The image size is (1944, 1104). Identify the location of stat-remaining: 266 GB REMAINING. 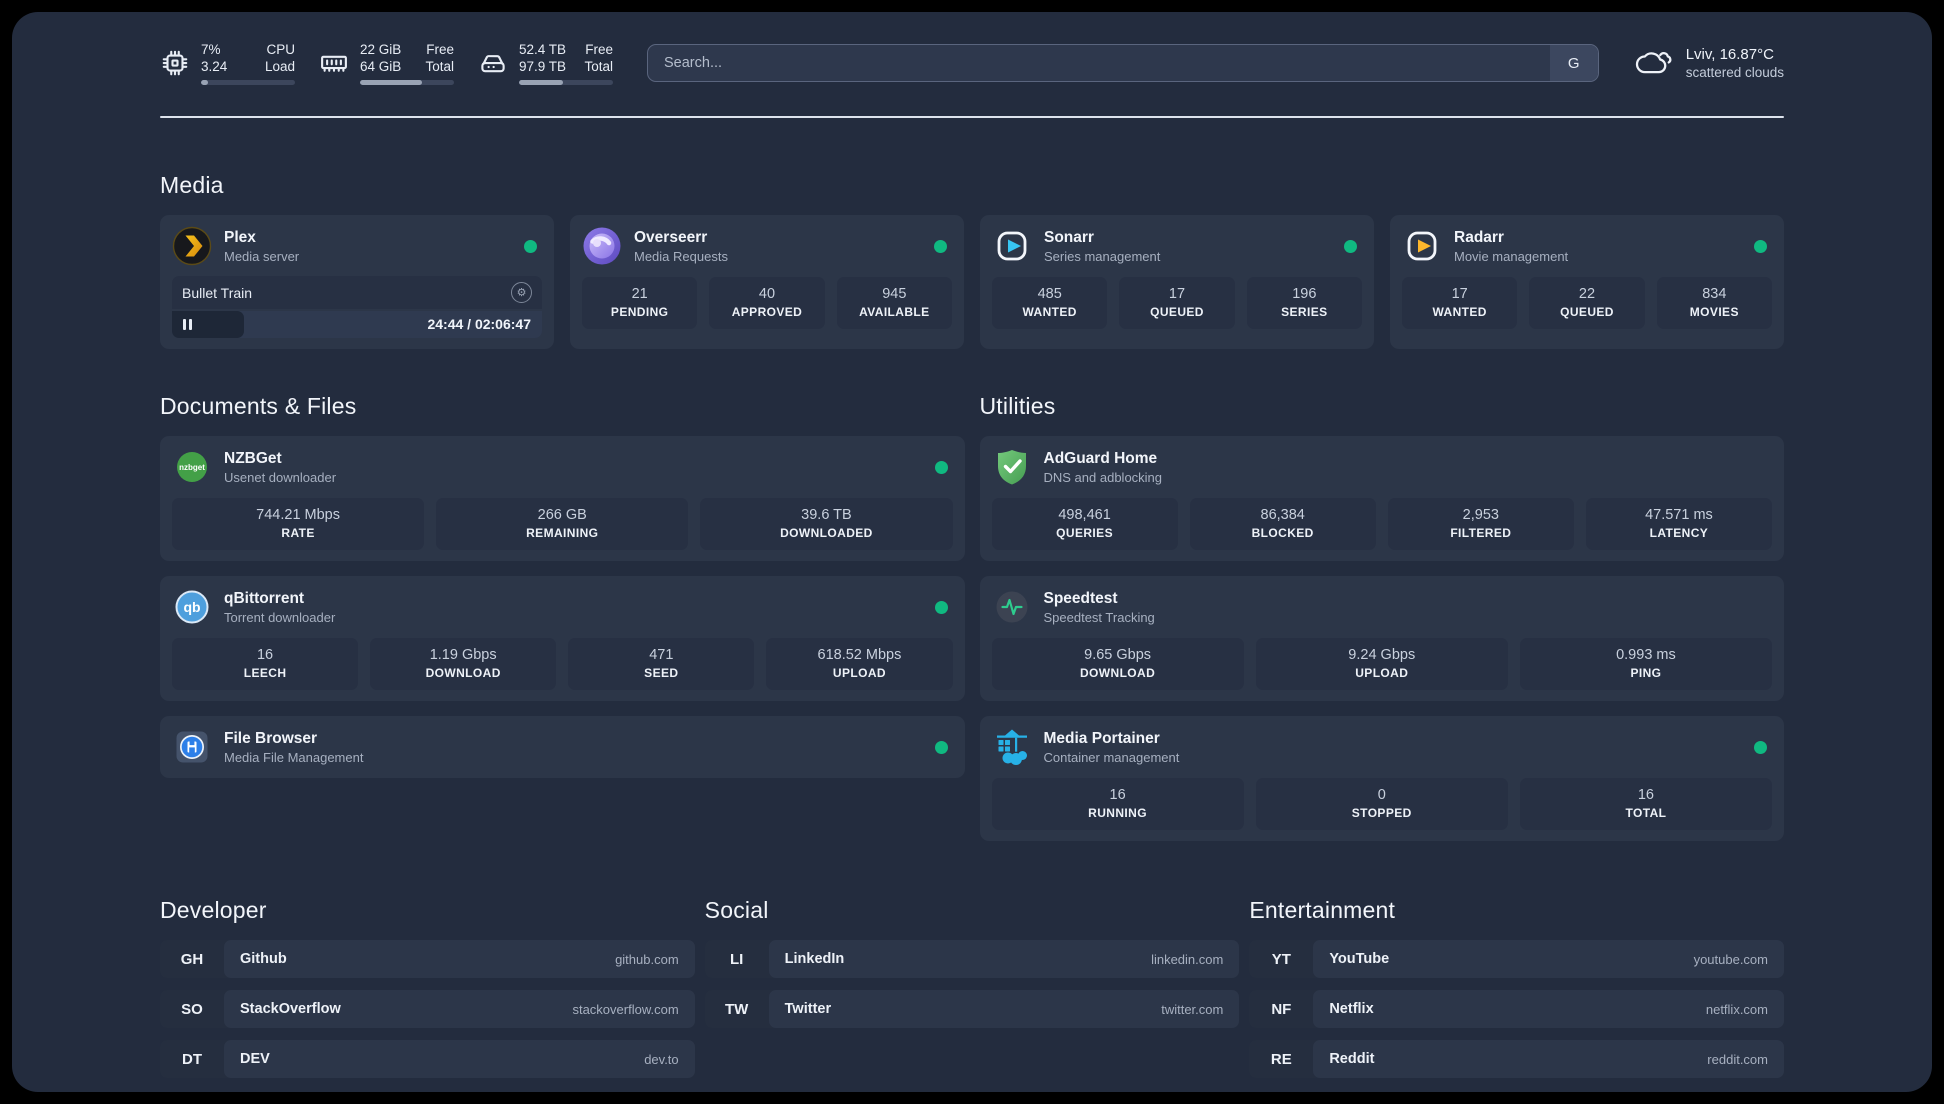
(562, 524).